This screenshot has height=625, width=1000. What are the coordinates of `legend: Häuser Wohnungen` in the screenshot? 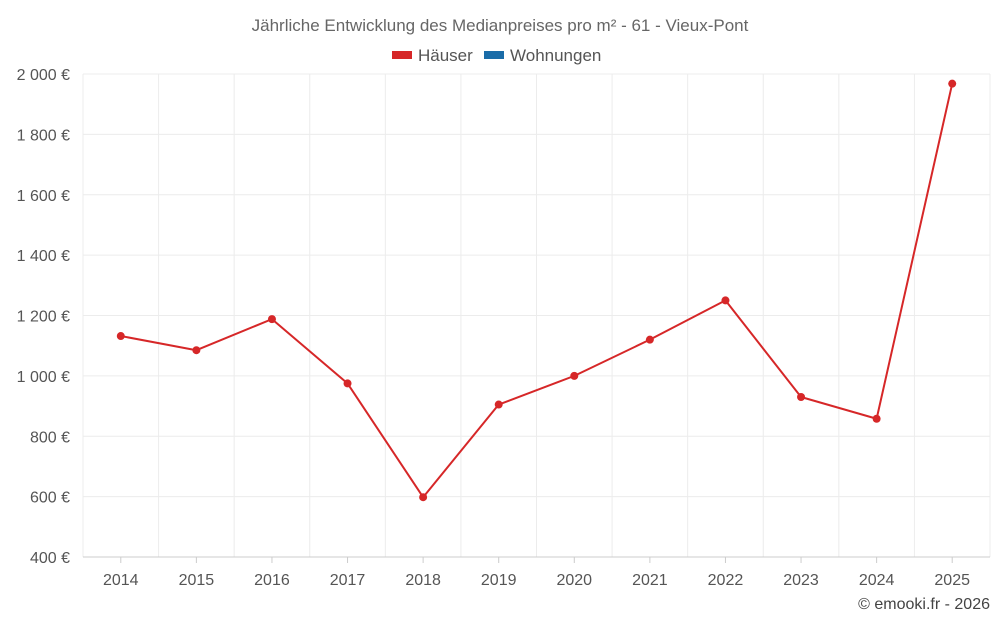 It's located at (496, 55).